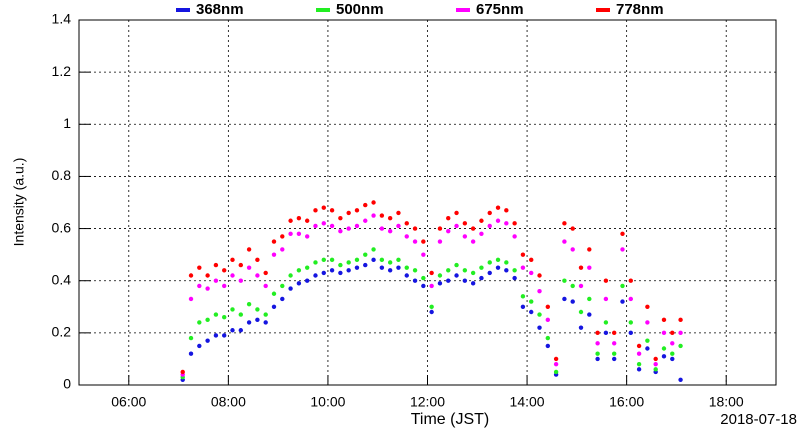 The width and height of the screenshot is (800, 434). What do you see at coordinates (640, 9) in the screenshot?
I see `legend-label: 778nm` at bounding box center [640, 9].